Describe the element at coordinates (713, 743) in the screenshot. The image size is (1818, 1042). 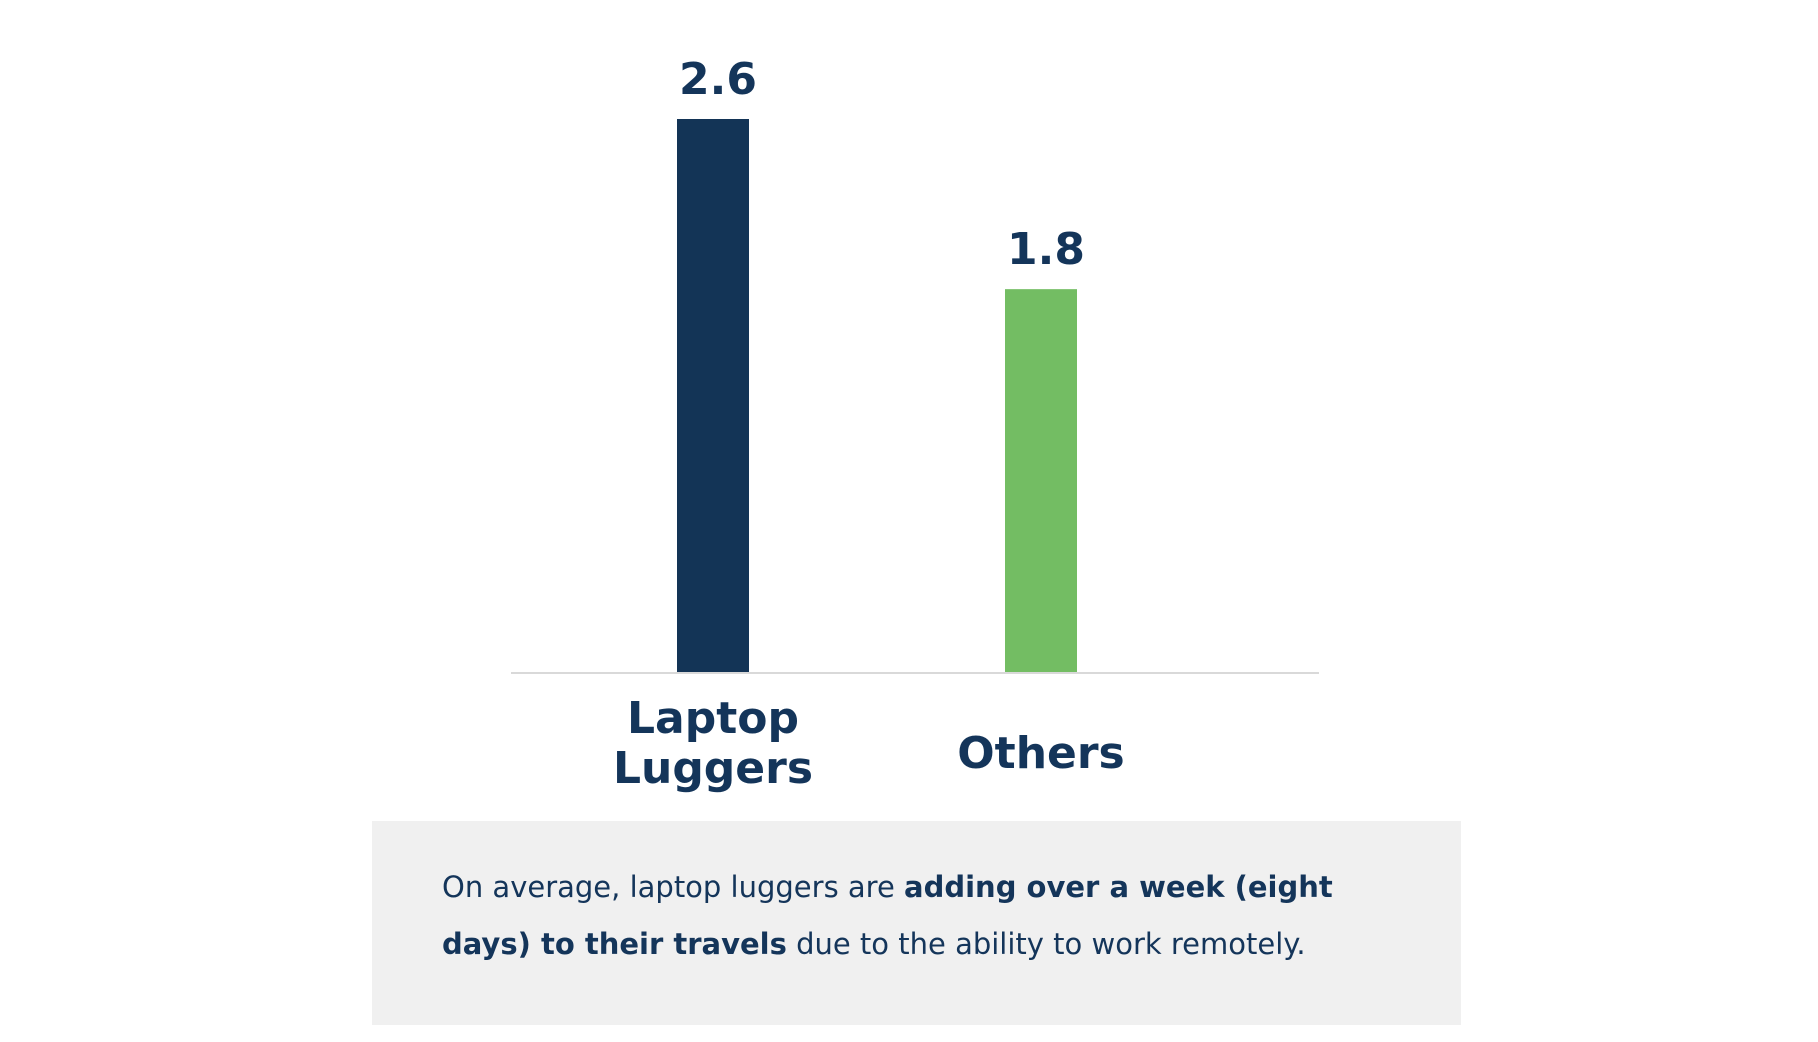
I see `category-label: Laptop Luggers` at that location.